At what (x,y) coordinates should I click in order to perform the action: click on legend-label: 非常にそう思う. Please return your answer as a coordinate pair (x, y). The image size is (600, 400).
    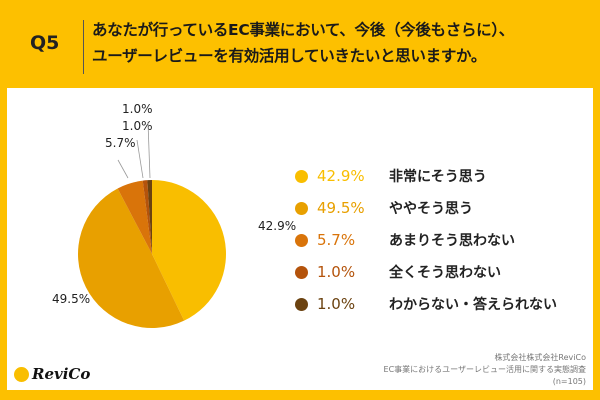
    Looking at the image, I should click on (438, 177).